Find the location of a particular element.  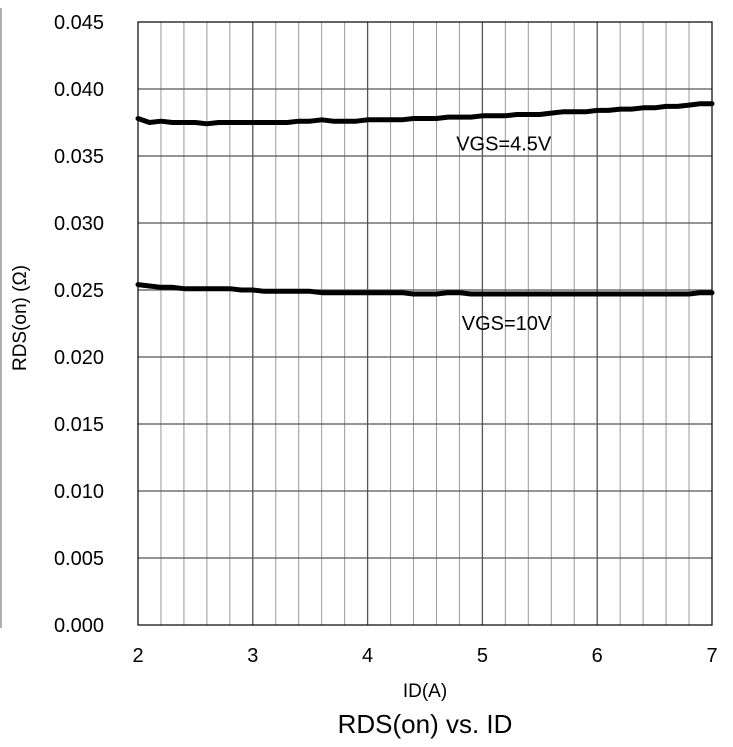

y-tick-label: 0.005 is located at coordinates (79, 559).